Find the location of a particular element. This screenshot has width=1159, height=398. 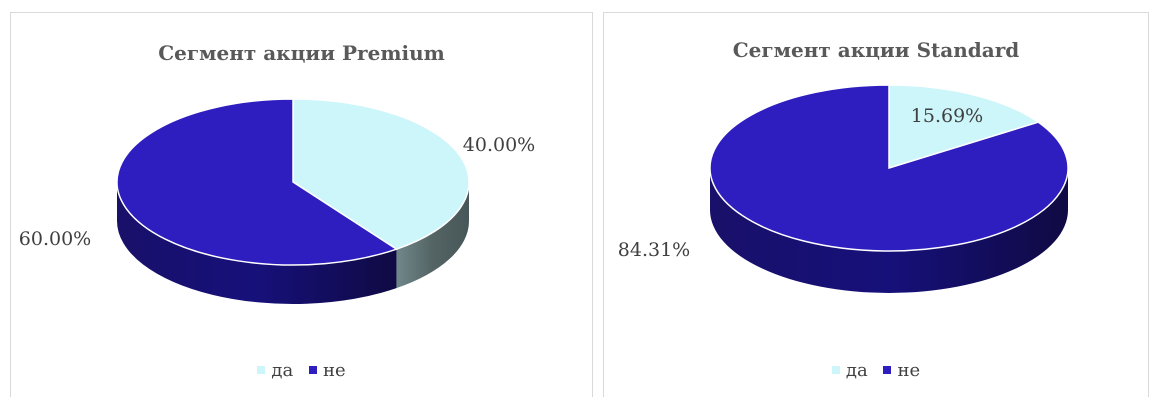

pie-side-да is located at coordinates (432, 235).